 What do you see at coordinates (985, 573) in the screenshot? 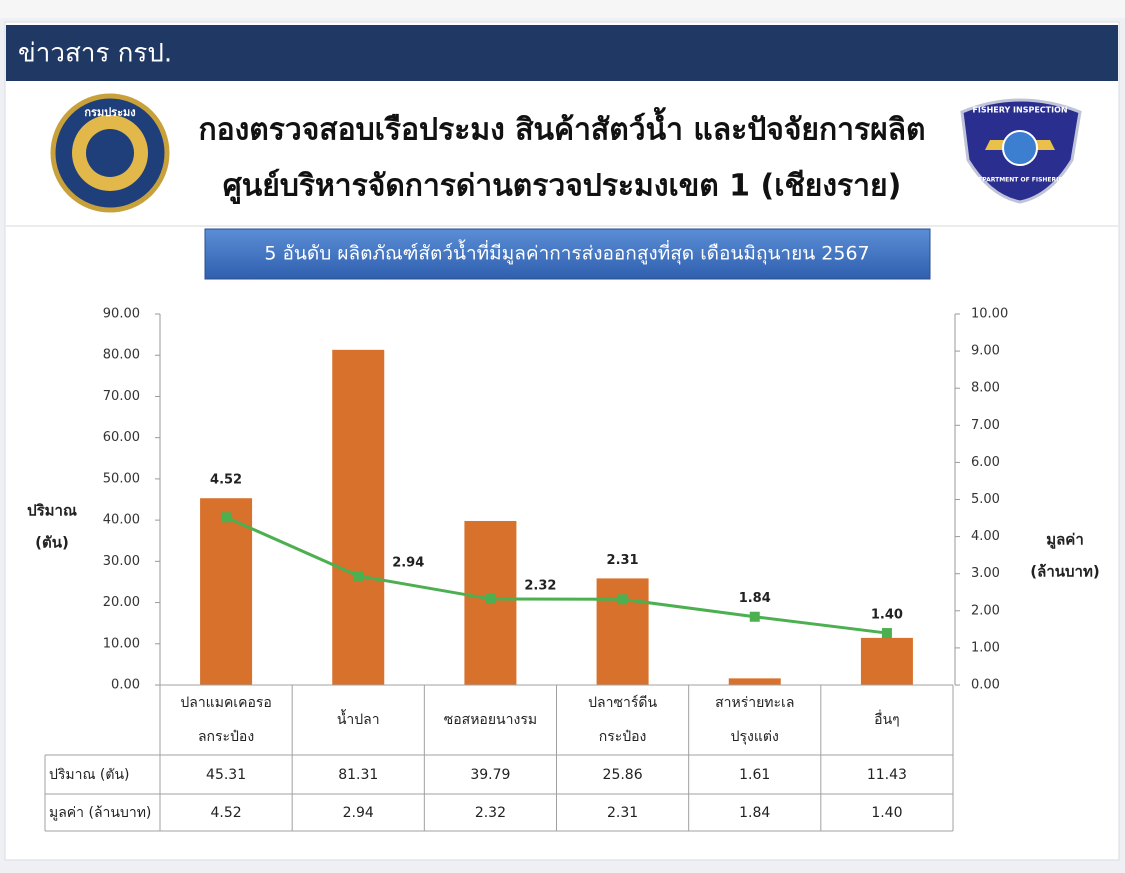
I see `y2-tick-label: 3.00` at bounding box center [985, 573].